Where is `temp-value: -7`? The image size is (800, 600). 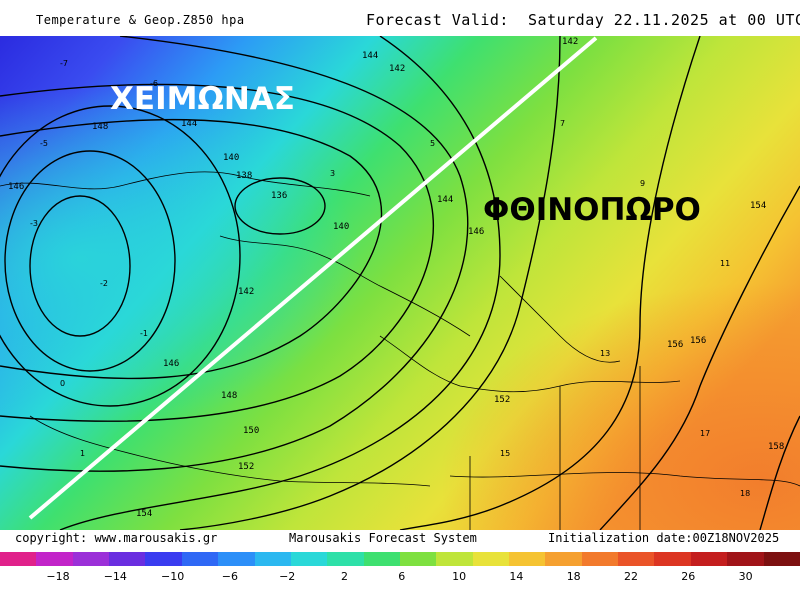 temp-value: -7 is located at coordinates (64, 63).